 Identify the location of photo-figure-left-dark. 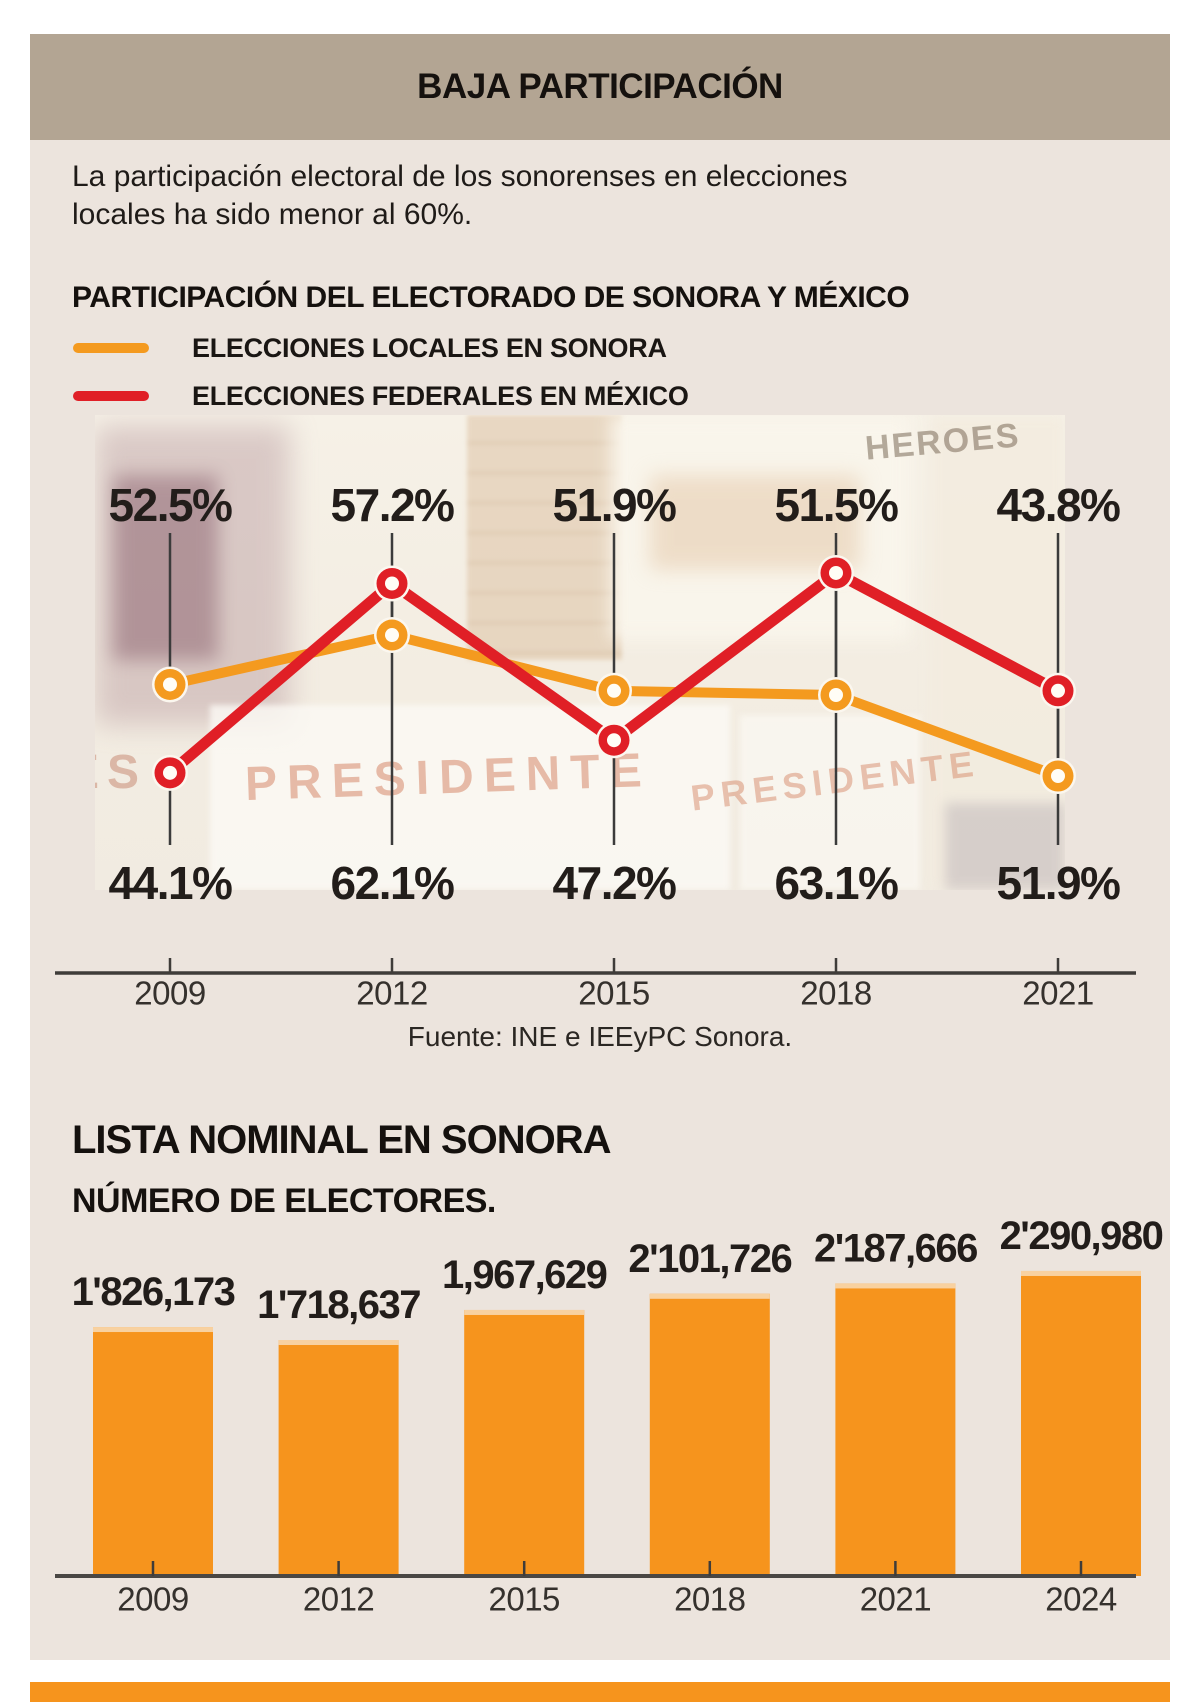
(165, 567).